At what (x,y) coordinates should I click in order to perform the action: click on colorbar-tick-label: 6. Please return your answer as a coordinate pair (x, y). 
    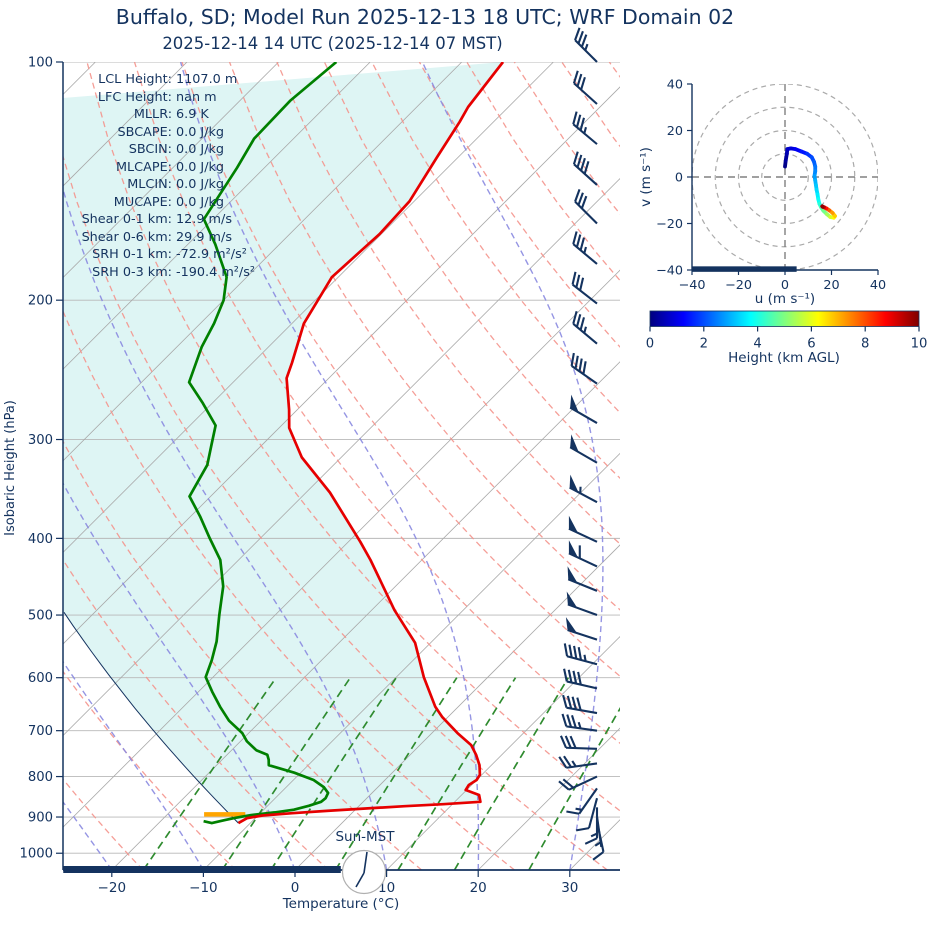
    Looking at the image, I should click on (811, 344).